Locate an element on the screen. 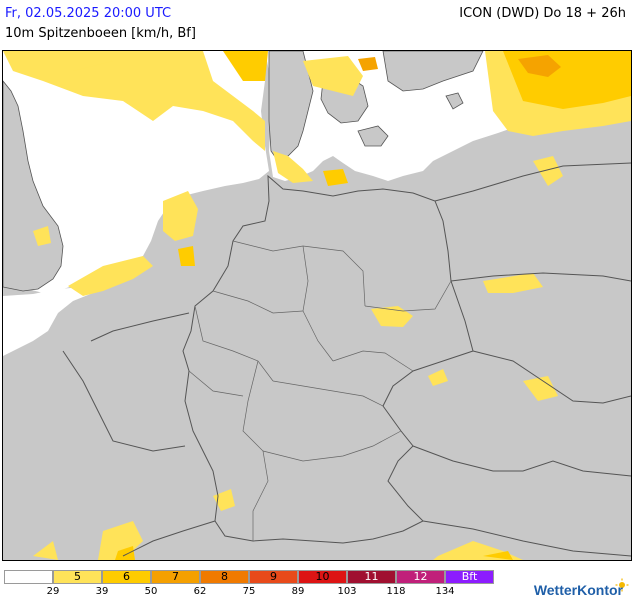  wetterkontor-logo: WetterKontor is located at coordinates (578, 590).